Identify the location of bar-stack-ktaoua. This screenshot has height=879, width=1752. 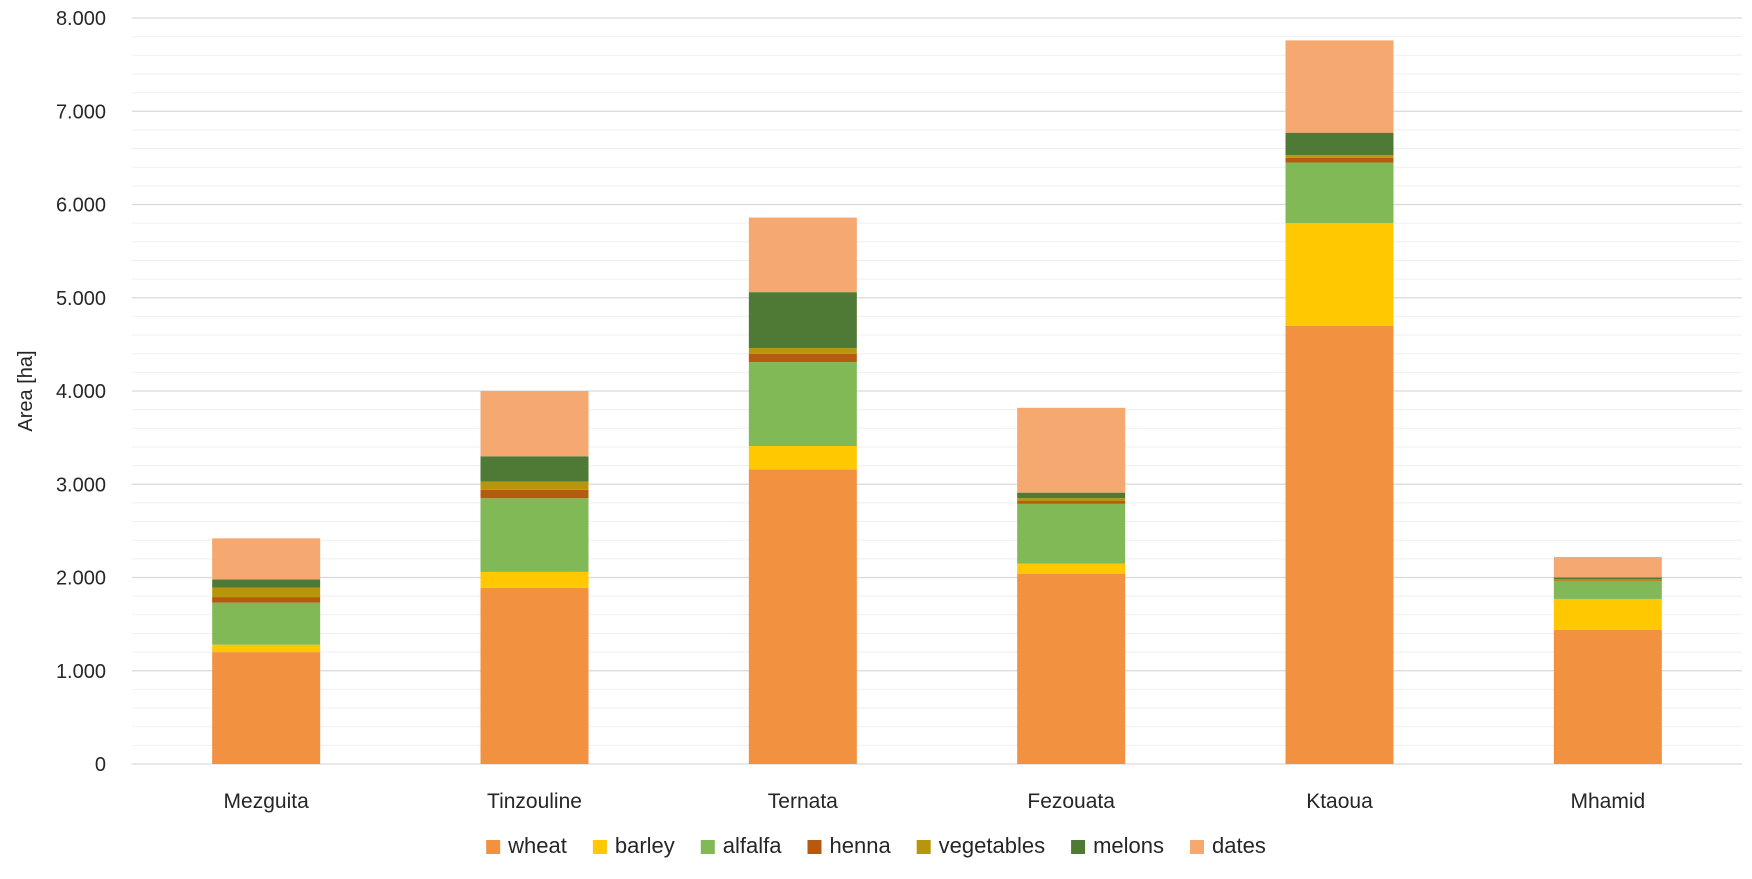
(1339, 402).